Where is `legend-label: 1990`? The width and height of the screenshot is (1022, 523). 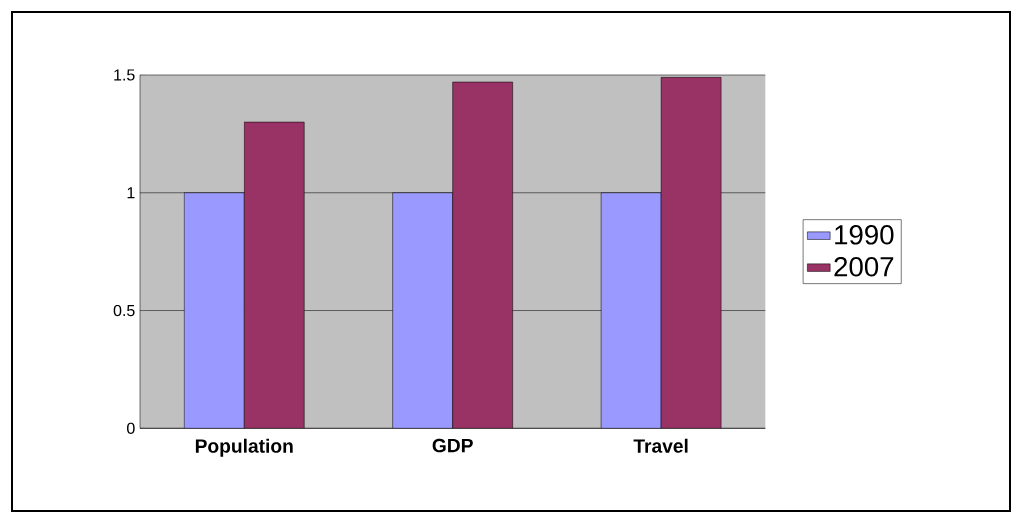 legend-label: 1990 is located at coordinates (864, 235).